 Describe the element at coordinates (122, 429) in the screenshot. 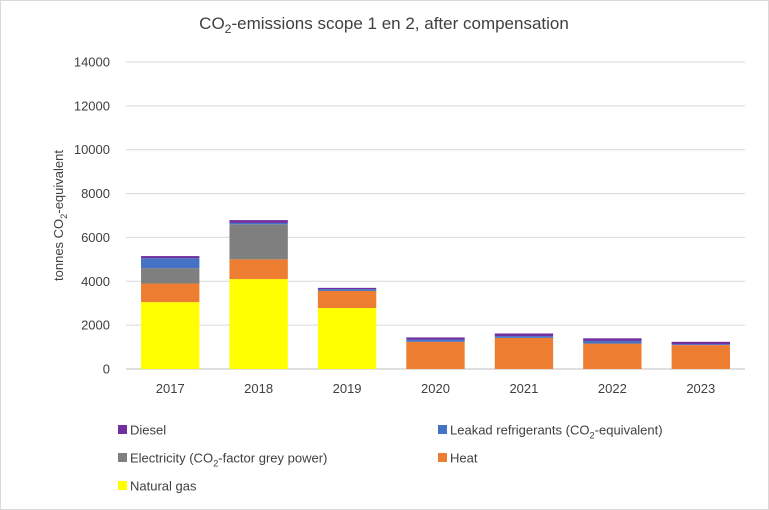

I see `legend-swatch-diesel` at that location.